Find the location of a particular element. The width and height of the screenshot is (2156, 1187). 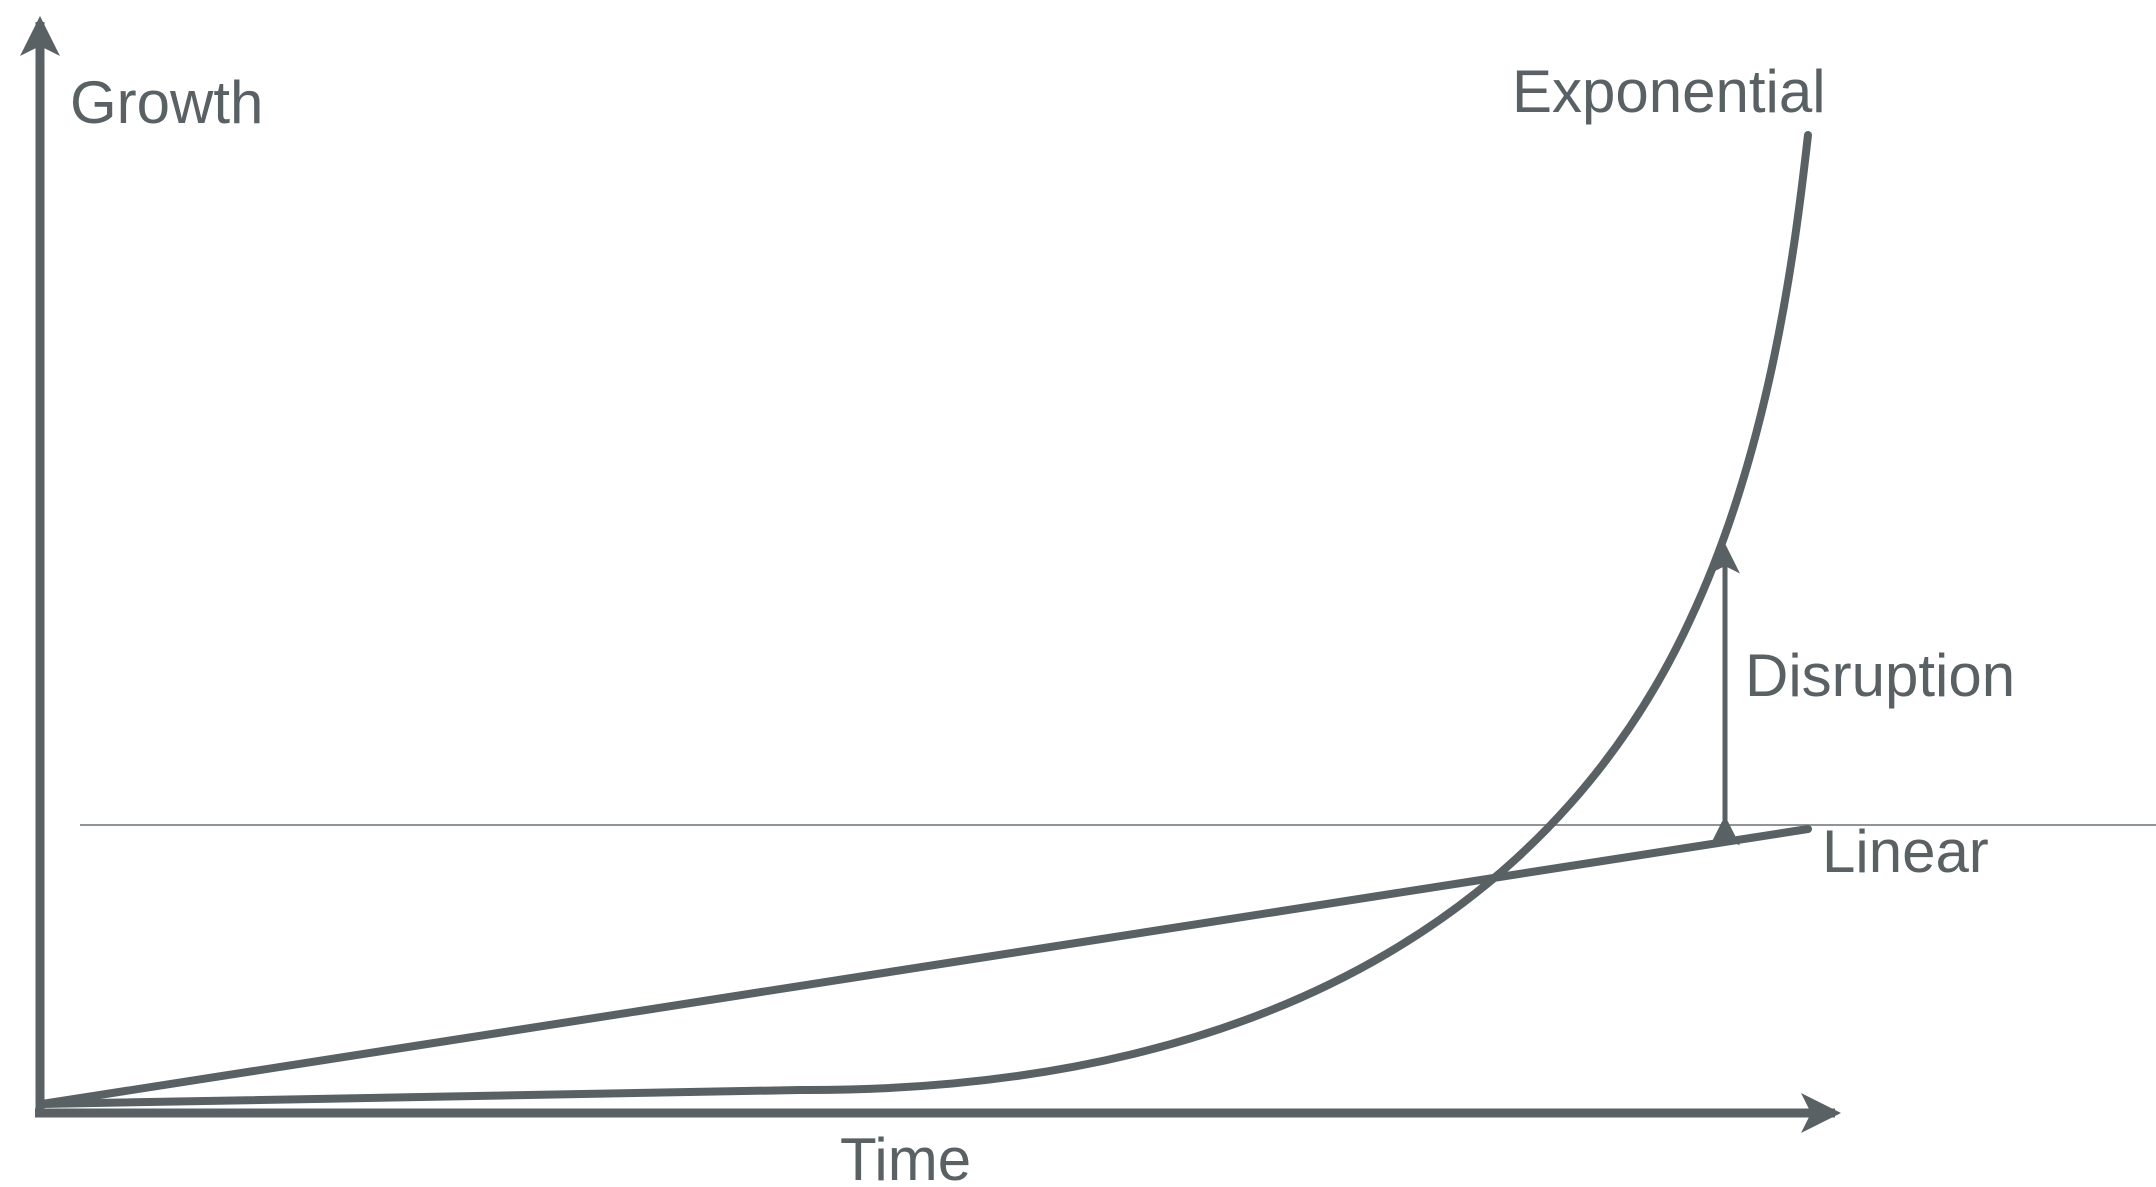

linear-label: Linear is located at coordinates (1905, 851).